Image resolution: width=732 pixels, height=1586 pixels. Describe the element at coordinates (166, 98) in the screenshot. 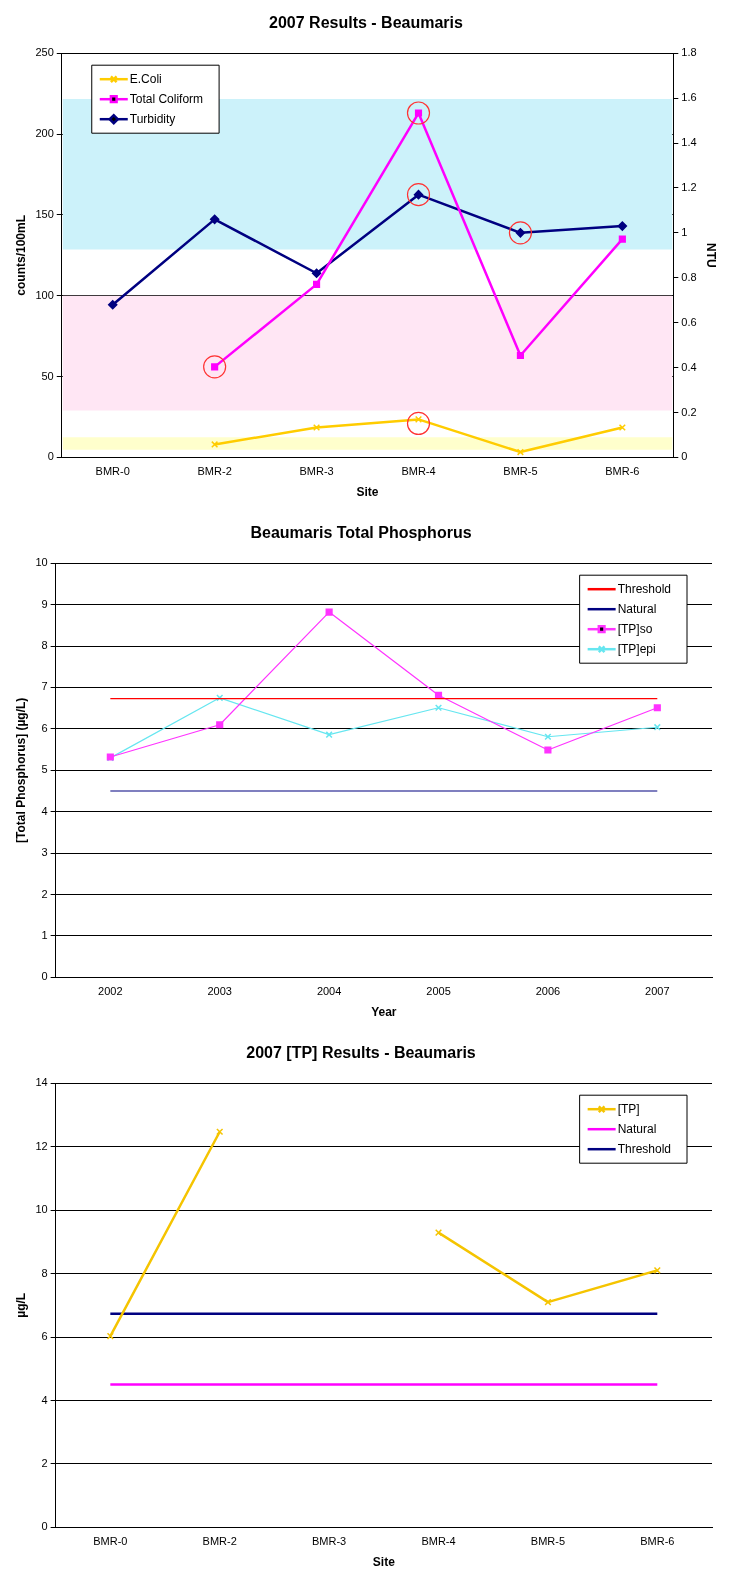

I see `legend-label: Total Coliform` at that location.